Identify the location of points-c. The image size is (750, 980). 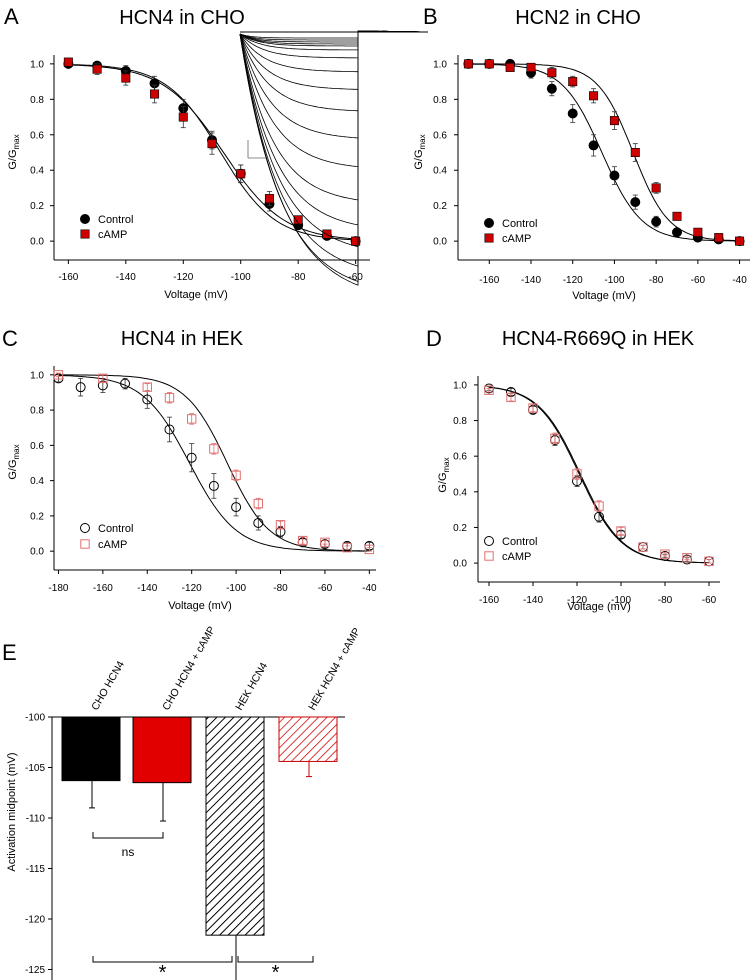
(214, 462).